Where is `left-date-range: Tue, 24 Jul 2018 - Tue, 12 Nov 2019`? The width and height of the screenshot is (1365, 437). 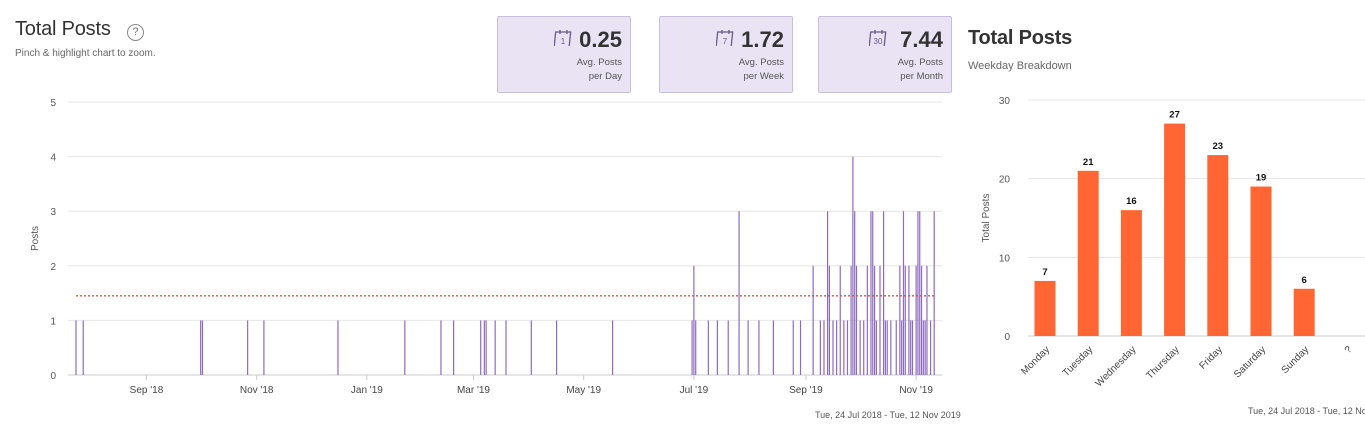
left-date-range: Tue, 24 Jul 2018 - Tue, 12 Nov 2019 is located at coordinates (888, 415).